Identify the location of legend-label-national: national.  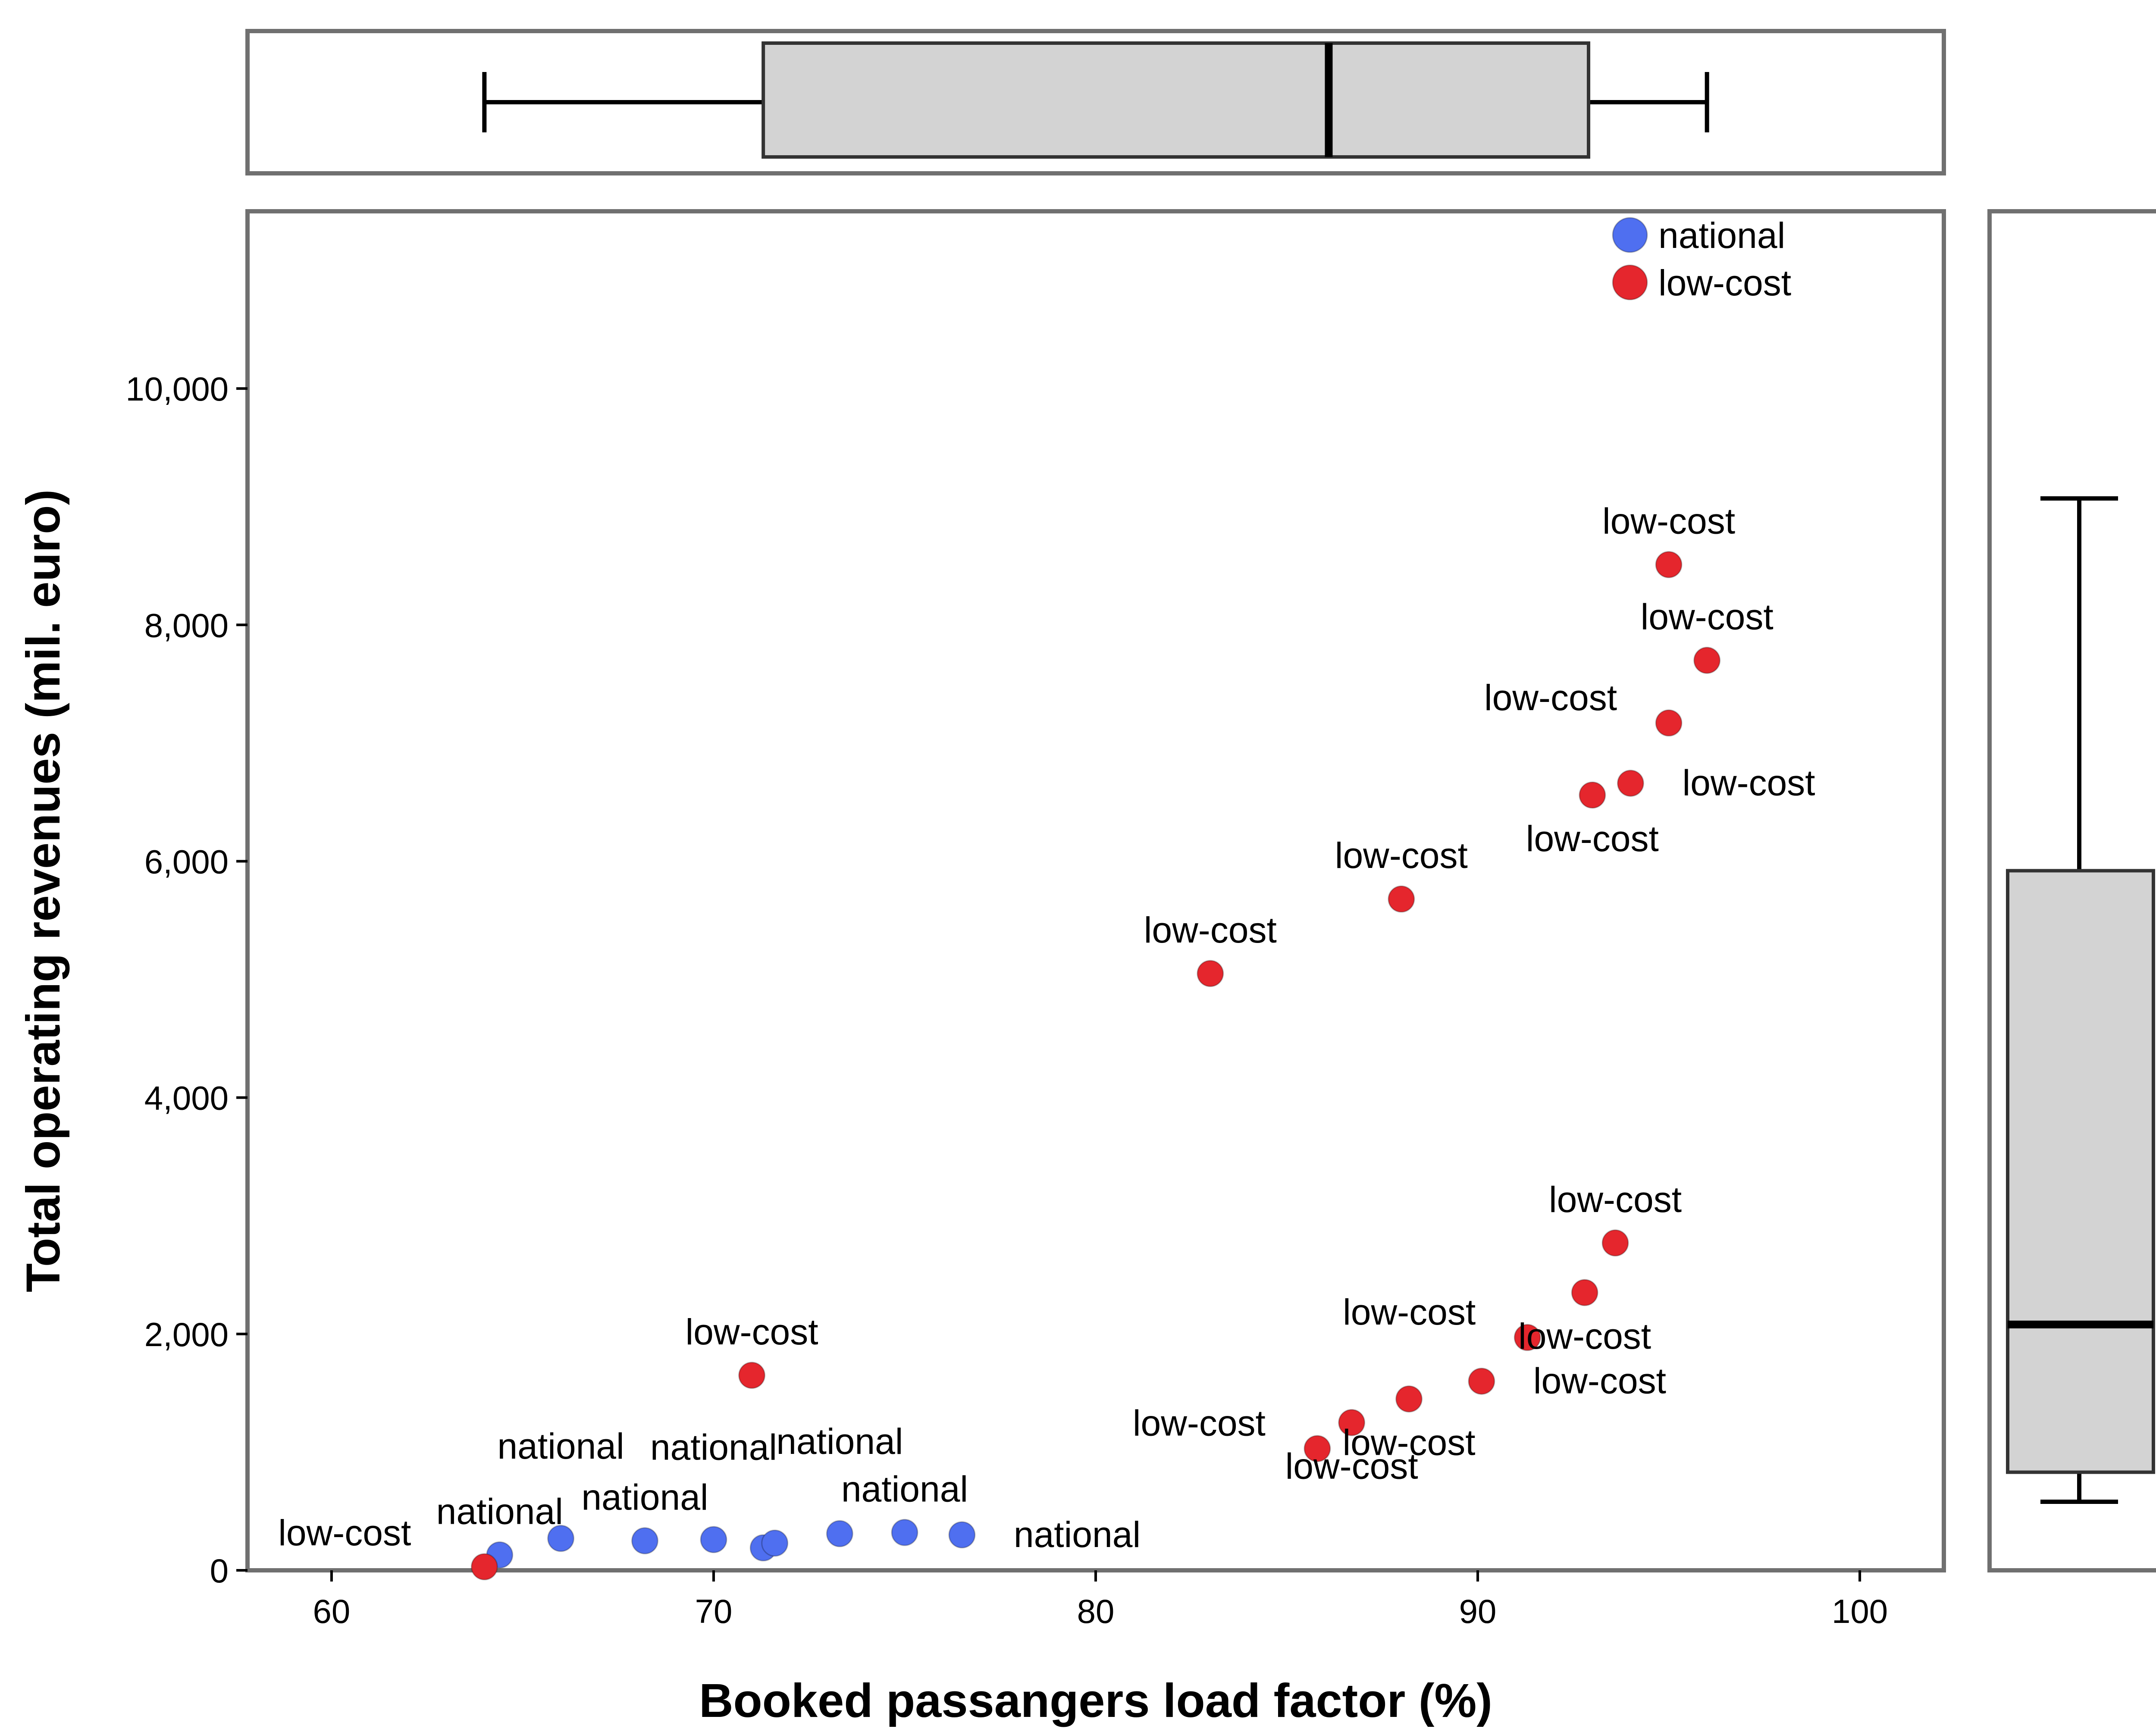
(1721, 236).